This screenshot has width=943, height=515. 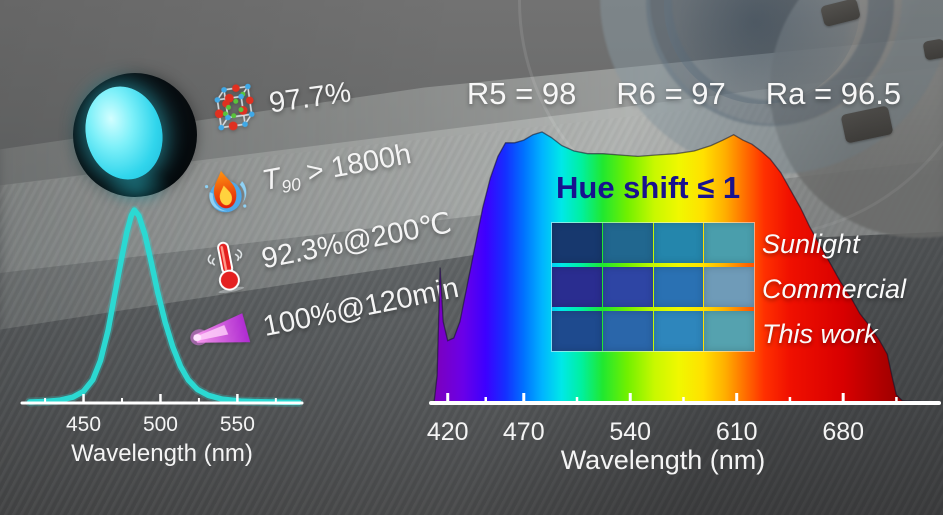 What do you see at coordinates (648, 187) in the screenshot?
I see `hue-shift-label: Hue shift ≤ 1` at bounding box center [648, 187].